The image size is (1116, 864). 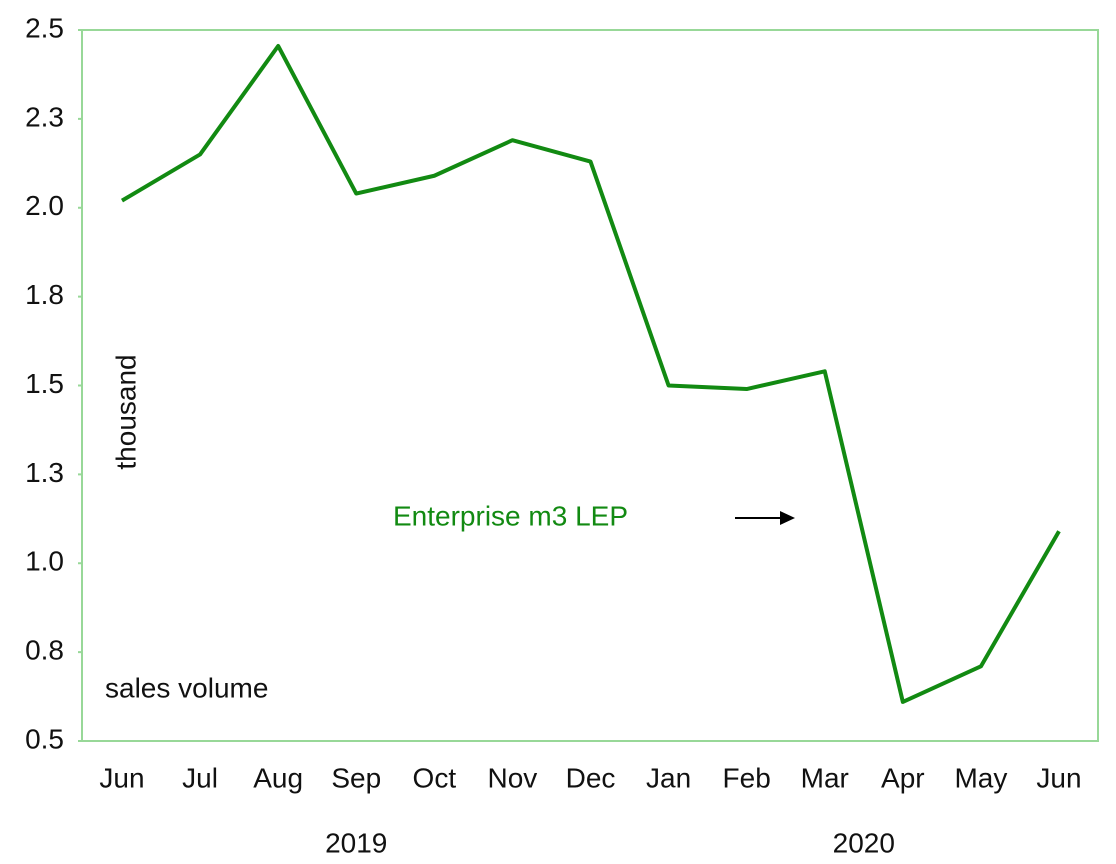 What do you see at coordinates (44, 472) in the screenshot?
I see `y-tick-label: 1.3` at bounding box center [44, 472].